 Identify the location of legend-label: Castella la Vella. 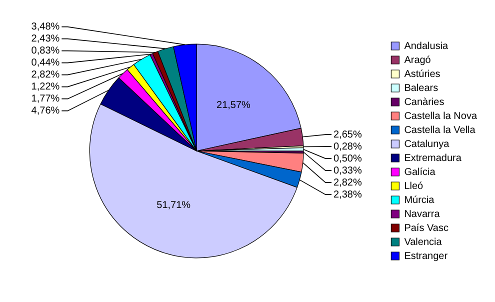
(440, 130).